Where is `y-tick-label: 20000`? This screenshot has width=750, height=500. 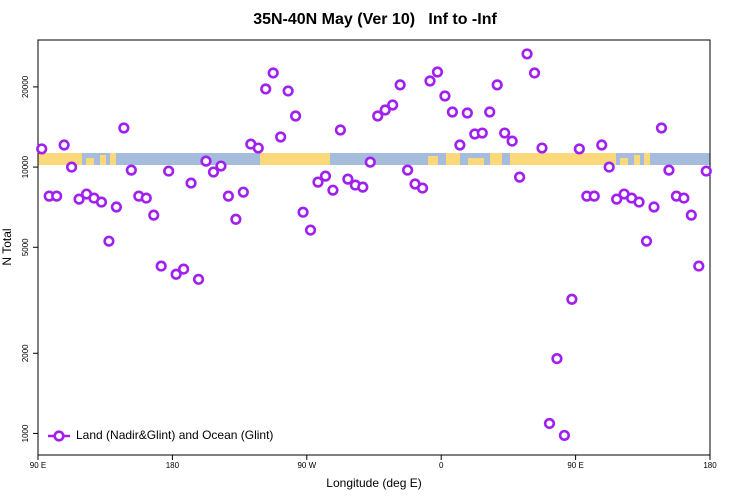 y-tick-label: 20000 is located at coordinates (25, 86).